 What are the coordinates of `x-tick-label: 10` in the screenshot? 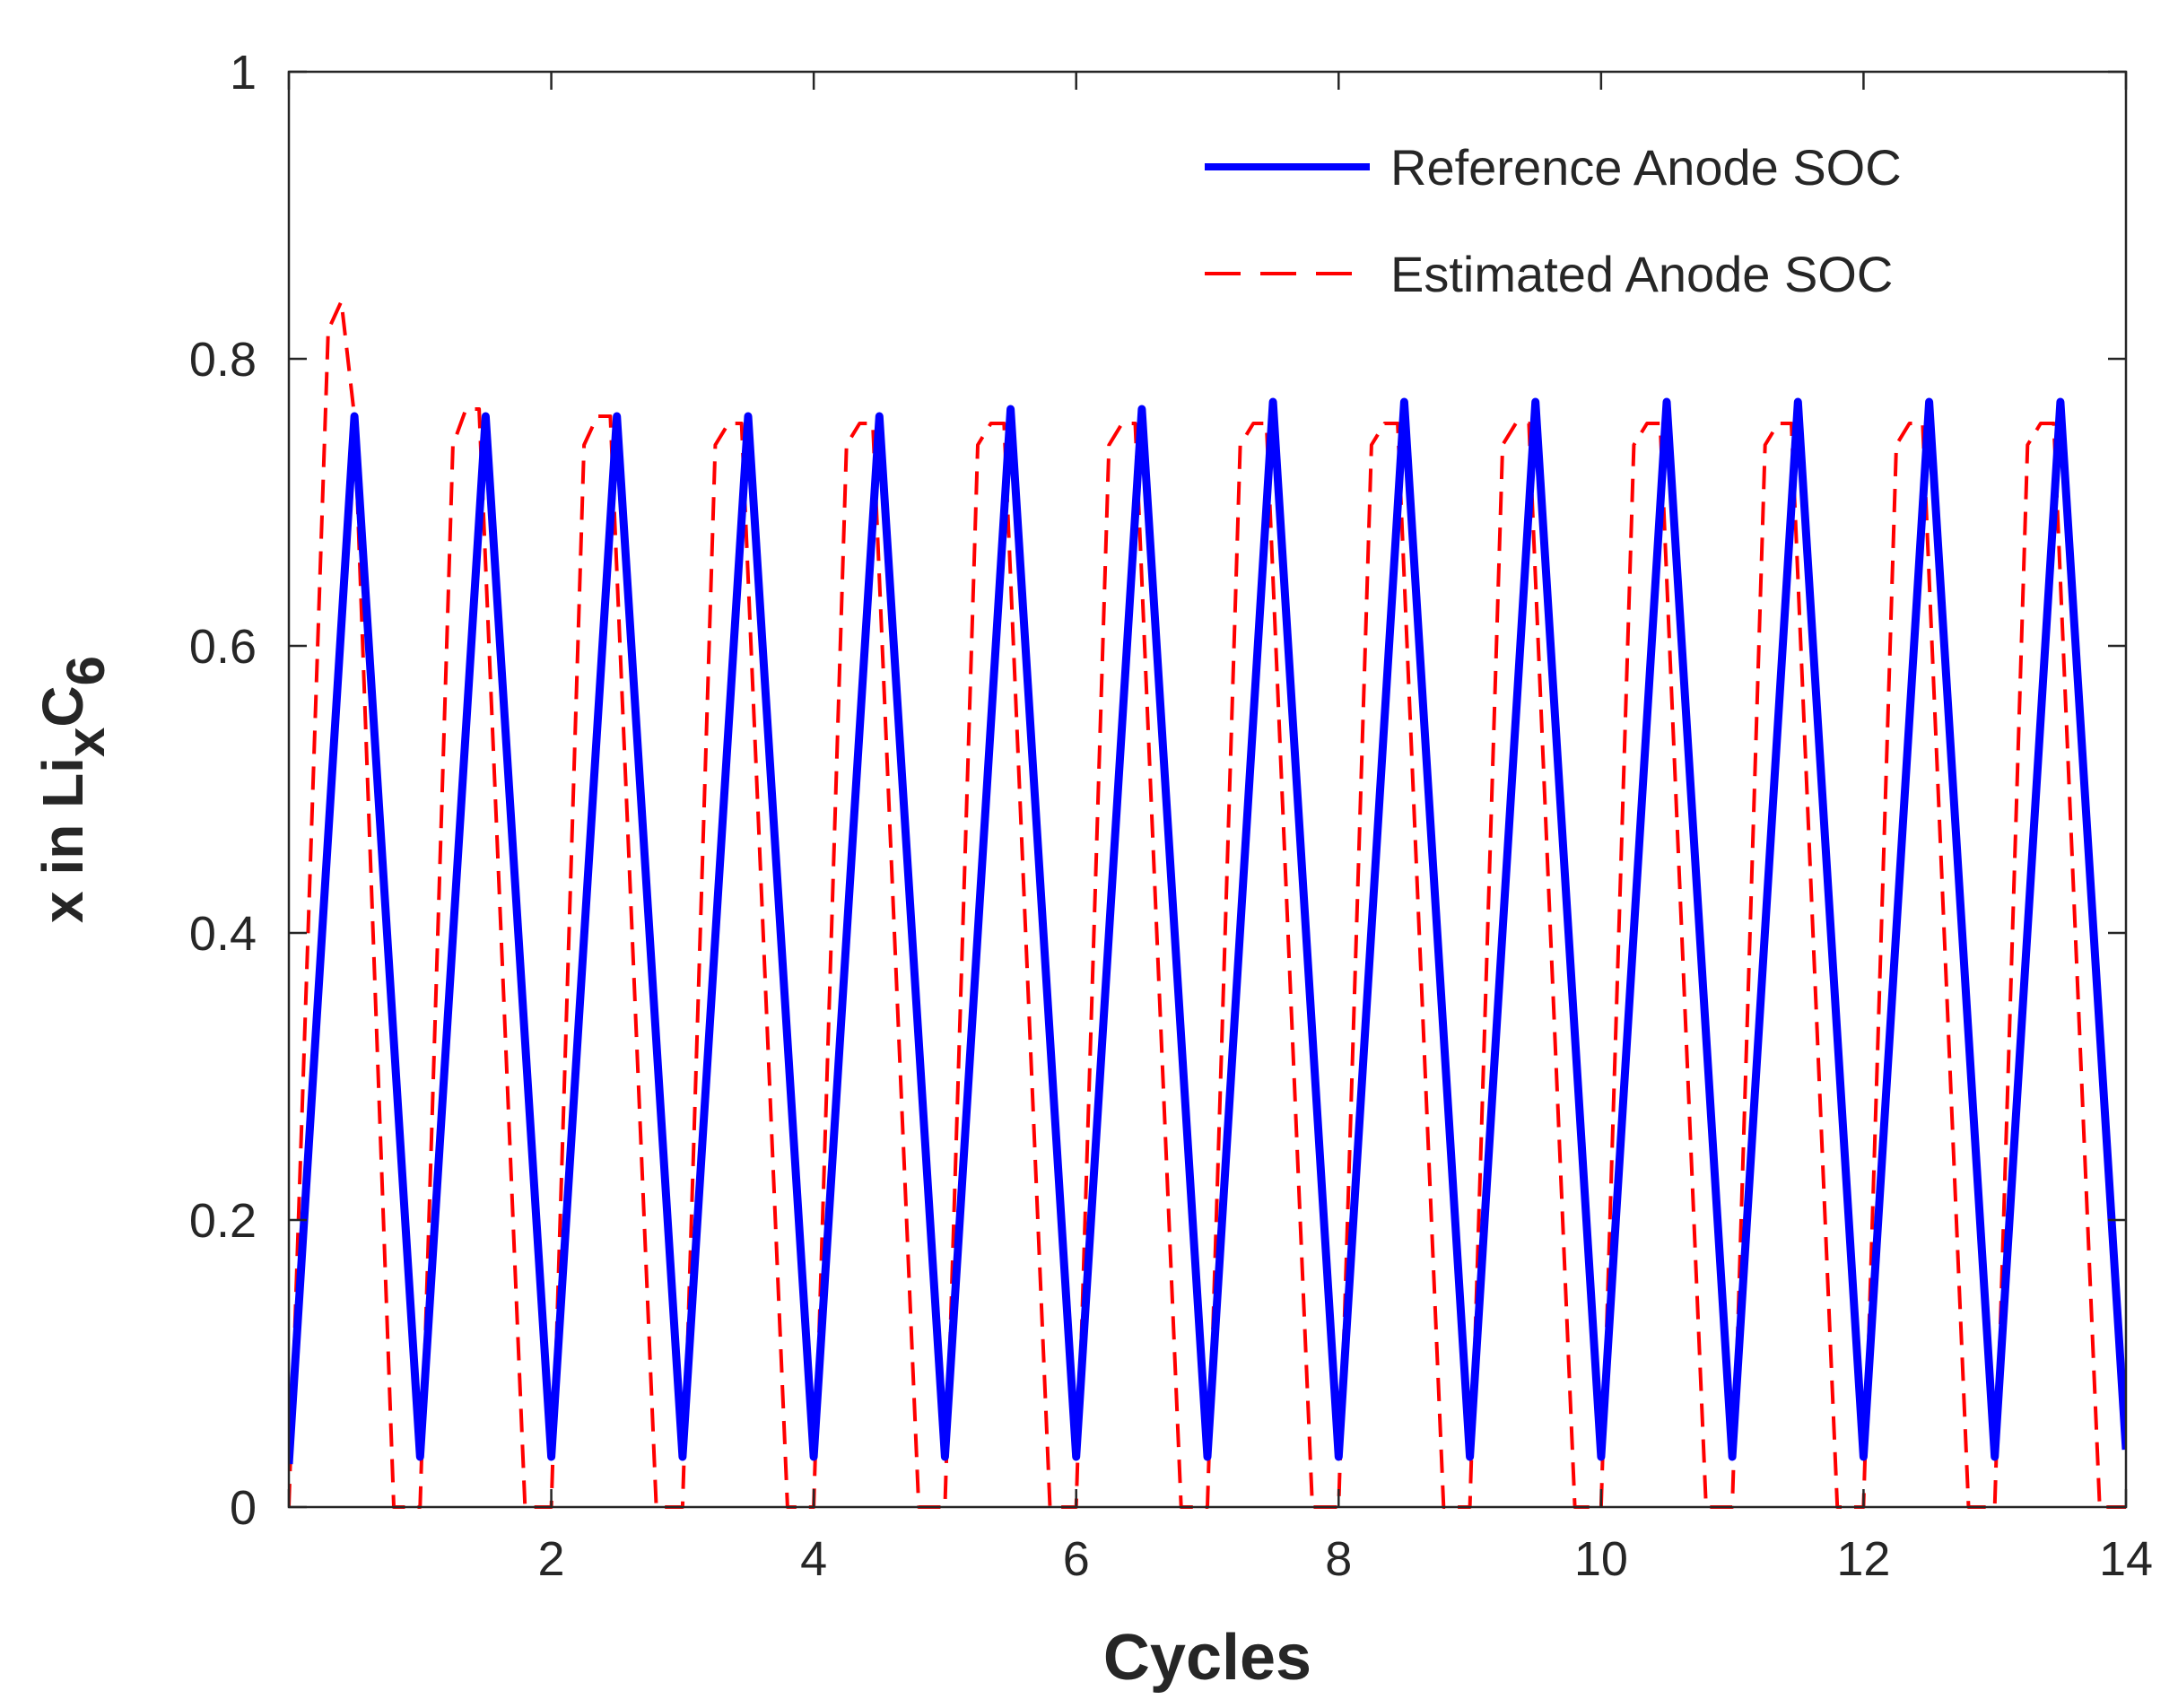 It's located at (1601, 1559).